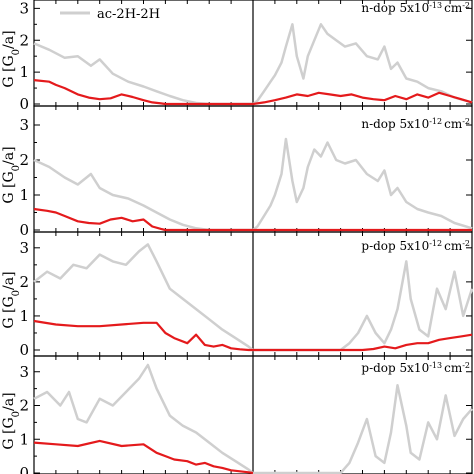 This screenshot has width=474, height=474. I want to click on doping-annotation: n-dop 5x10-13 cm-2, so click(415, 8).